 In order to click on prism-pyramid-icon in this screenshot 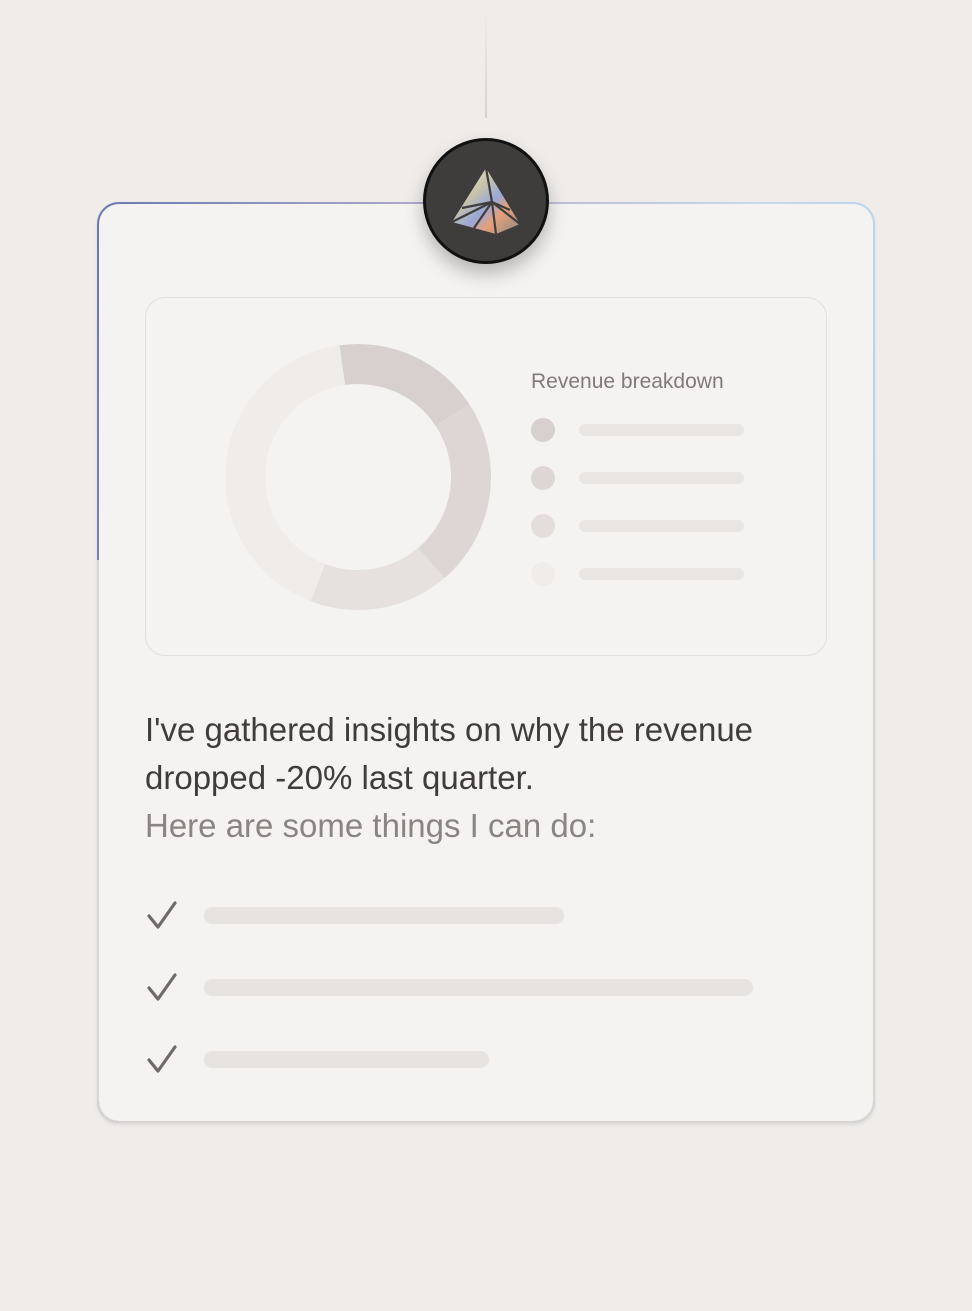, I will do `click(486, 201)`.